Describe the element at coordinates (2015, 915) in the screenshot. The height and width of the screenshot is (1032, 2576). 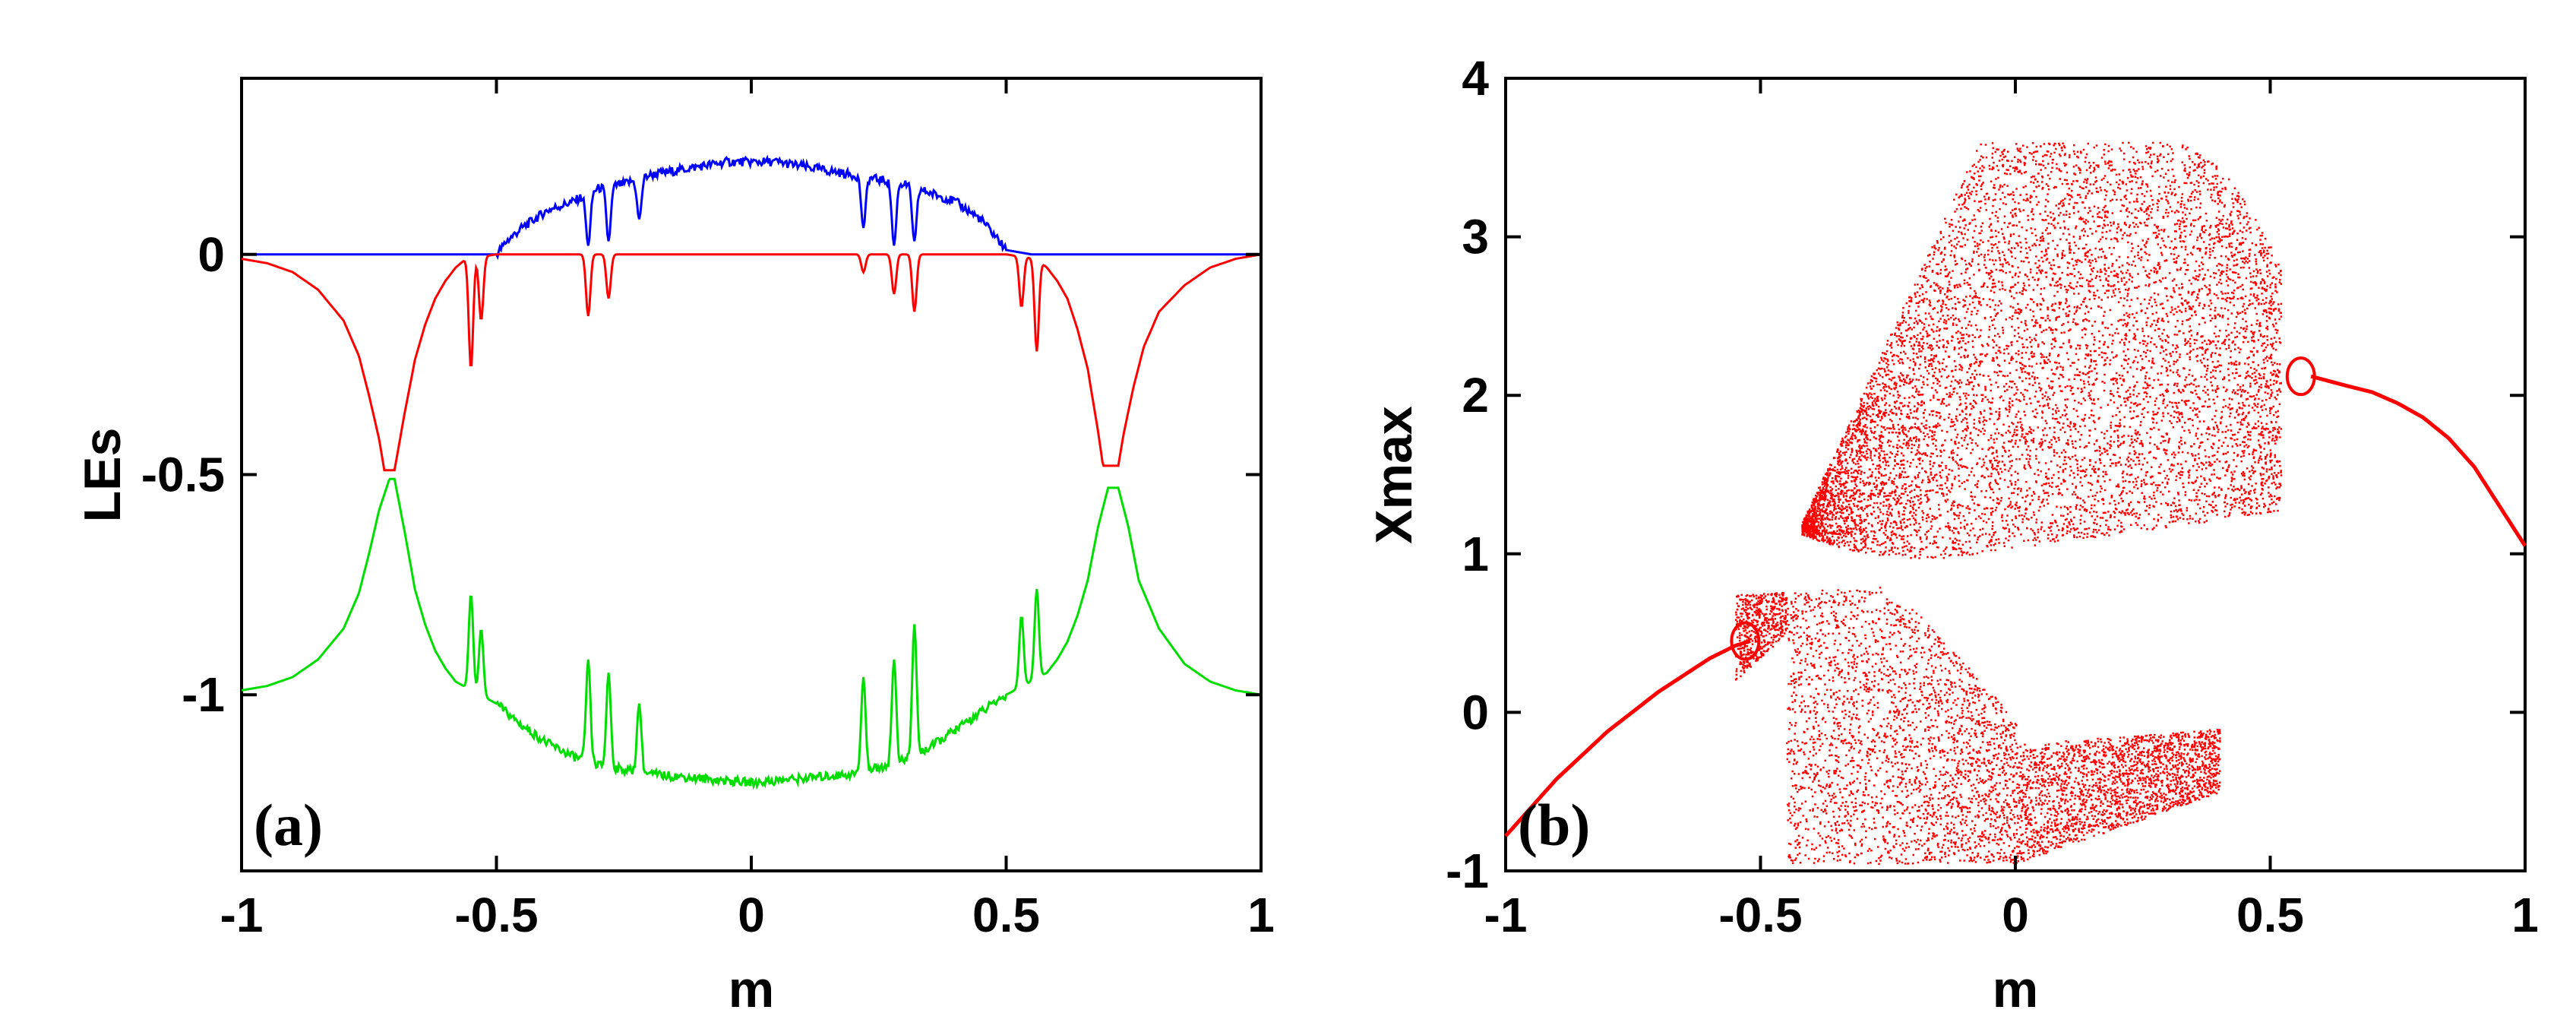
I see `panel-b-xtick-label: 0` at that location.